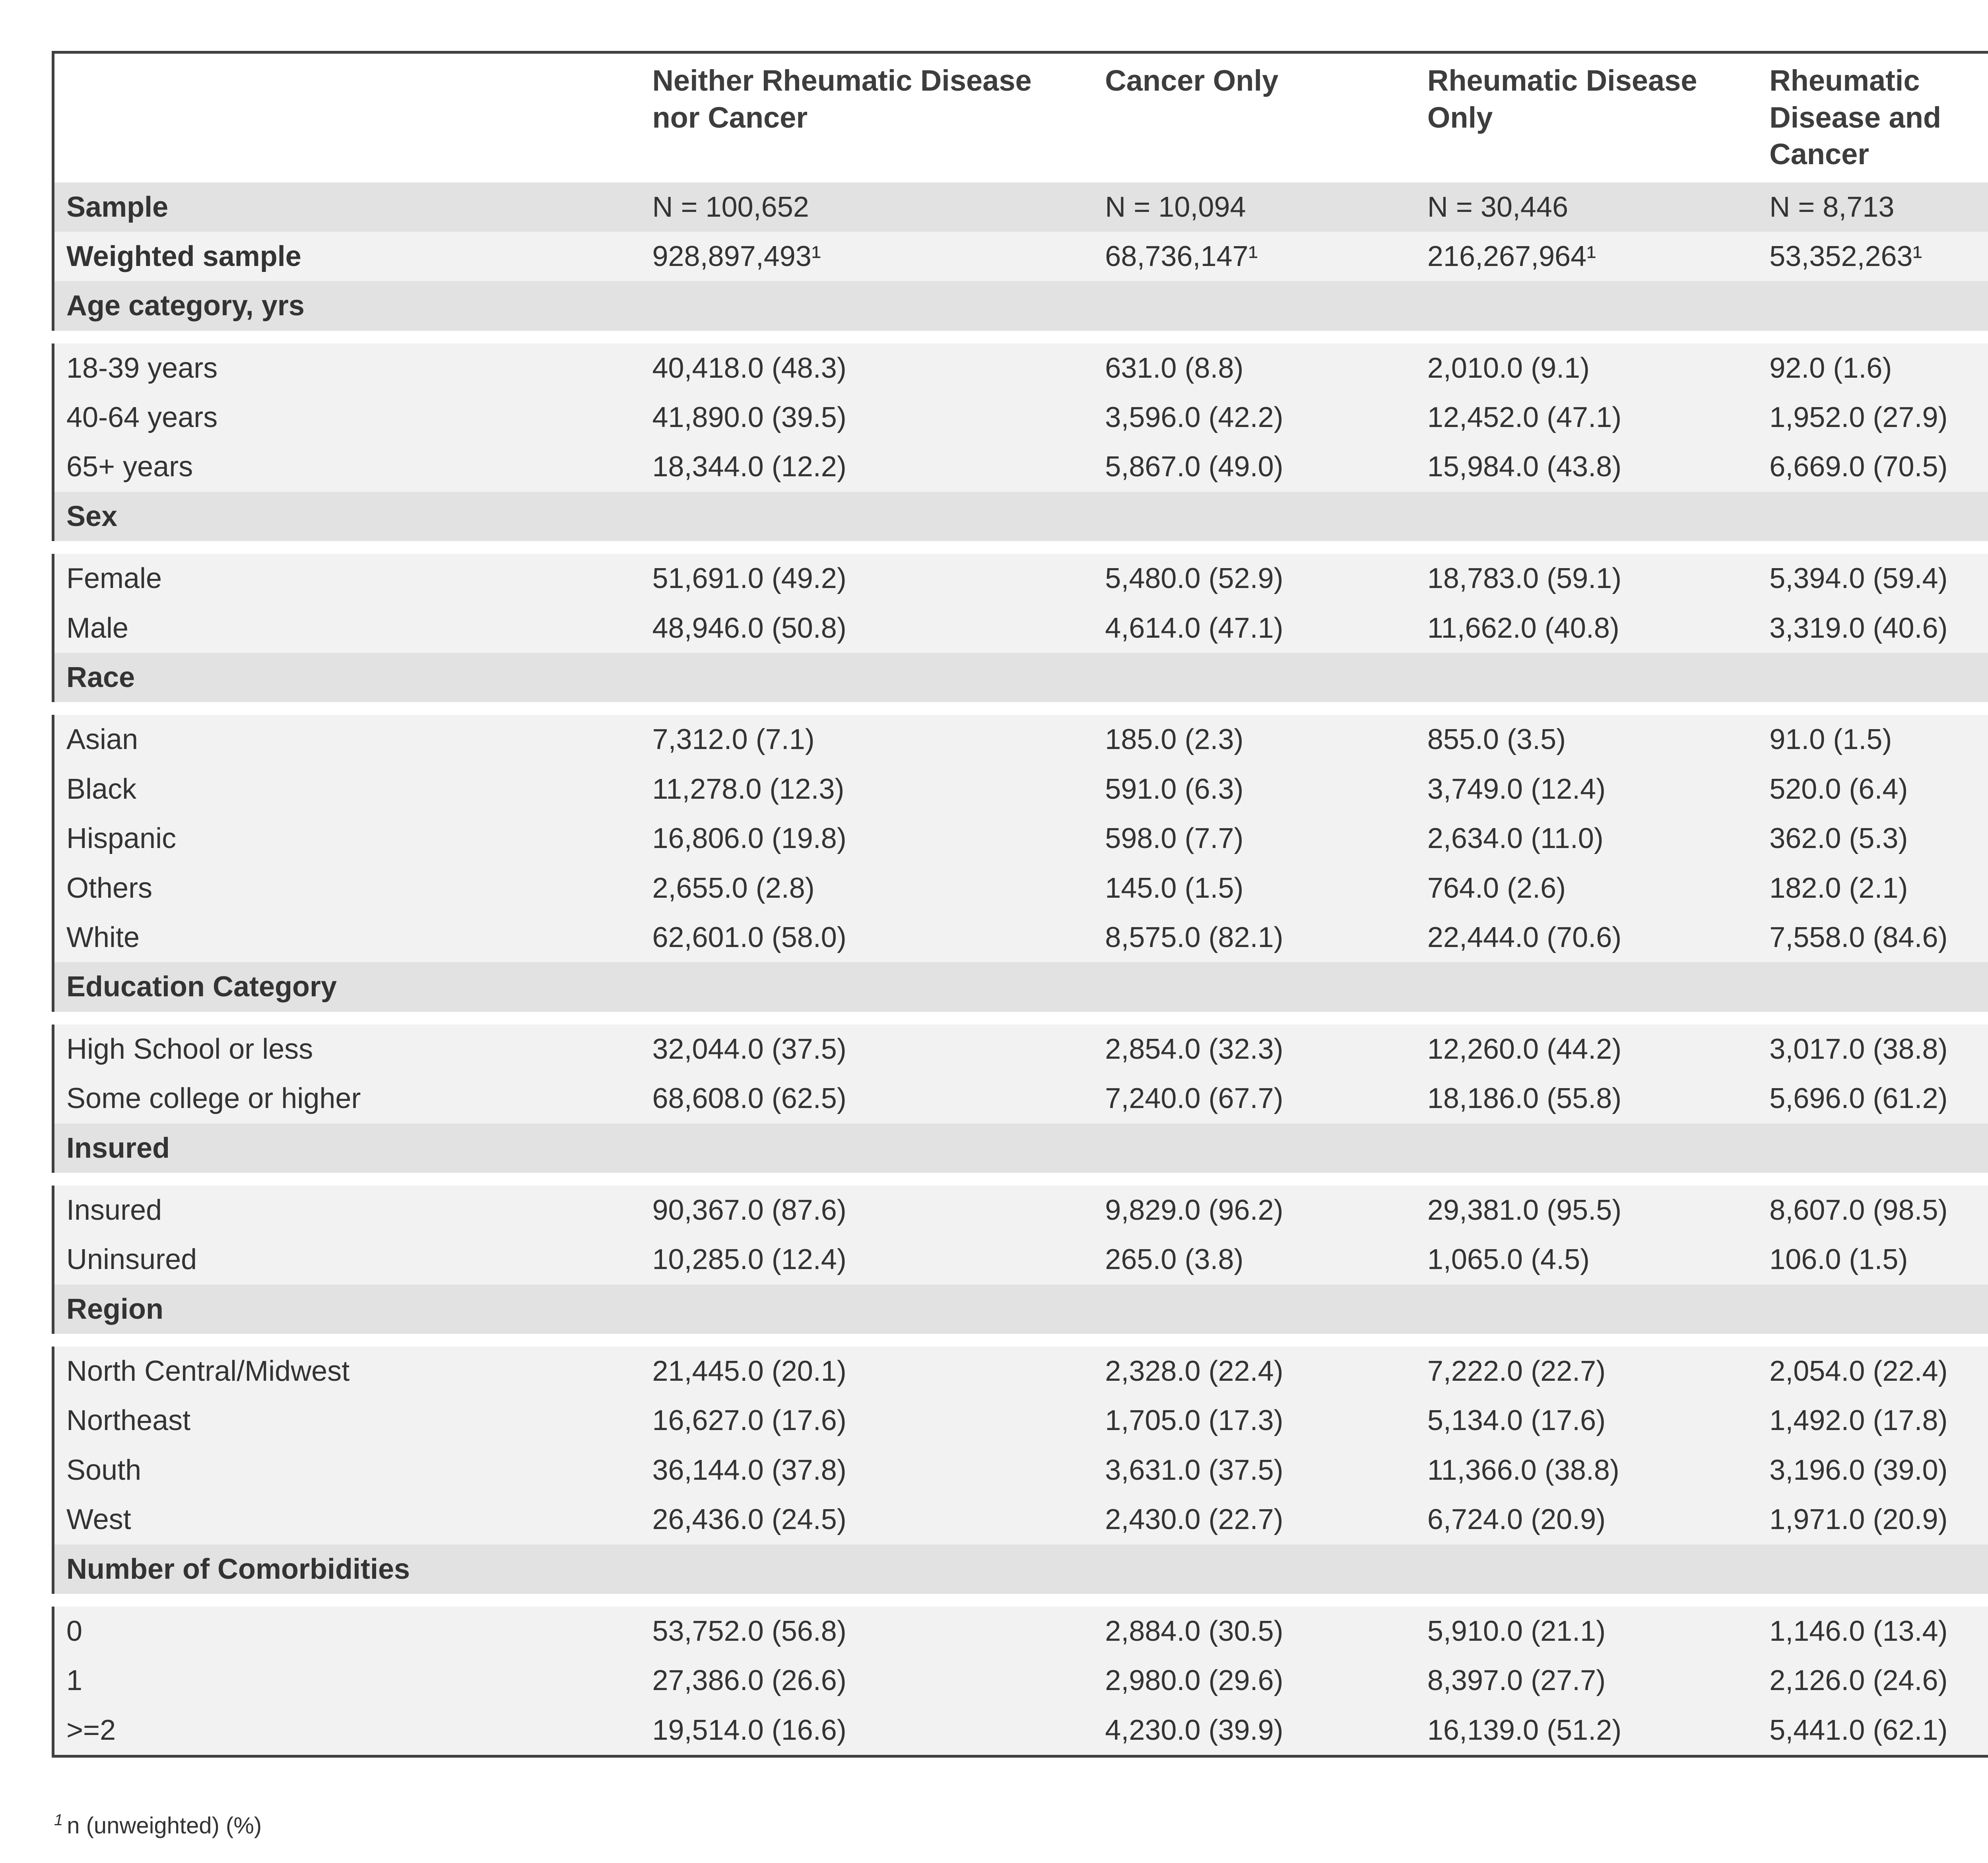 The height and width of the screenshot is (1863, 1988). I want to click on row-label: Sample, so click(347, 207).